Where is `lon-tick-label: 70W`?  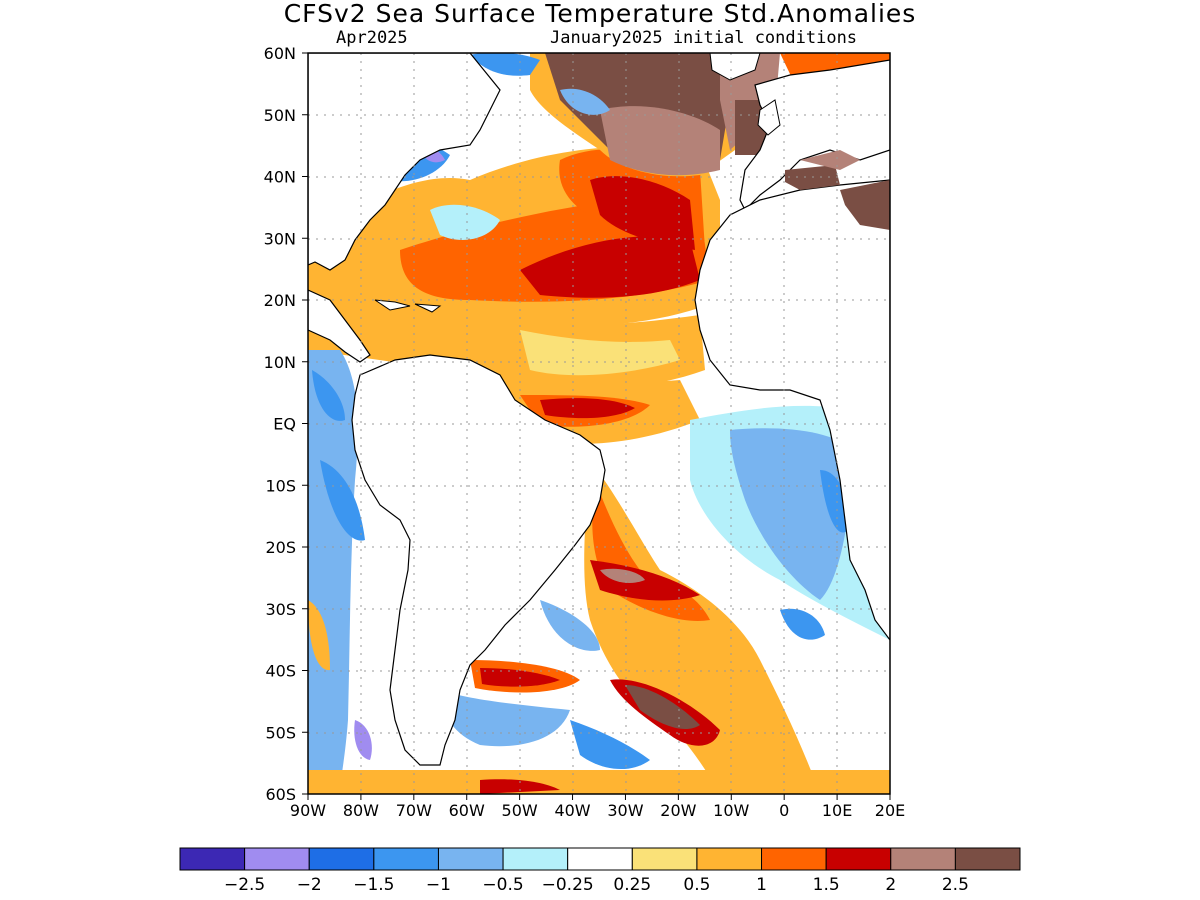
lon-tick-label: 70W is located at coordinates (414, 810).